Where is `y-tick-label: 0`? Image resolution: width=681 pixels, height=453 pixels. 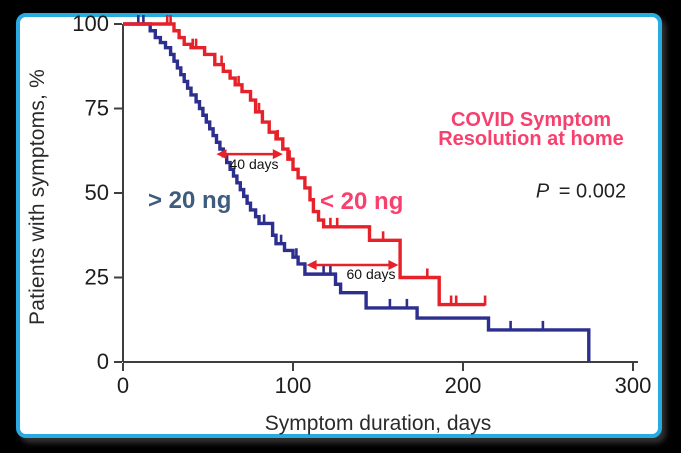
y-tick-label: 0 is located at coordinates (103, 361).